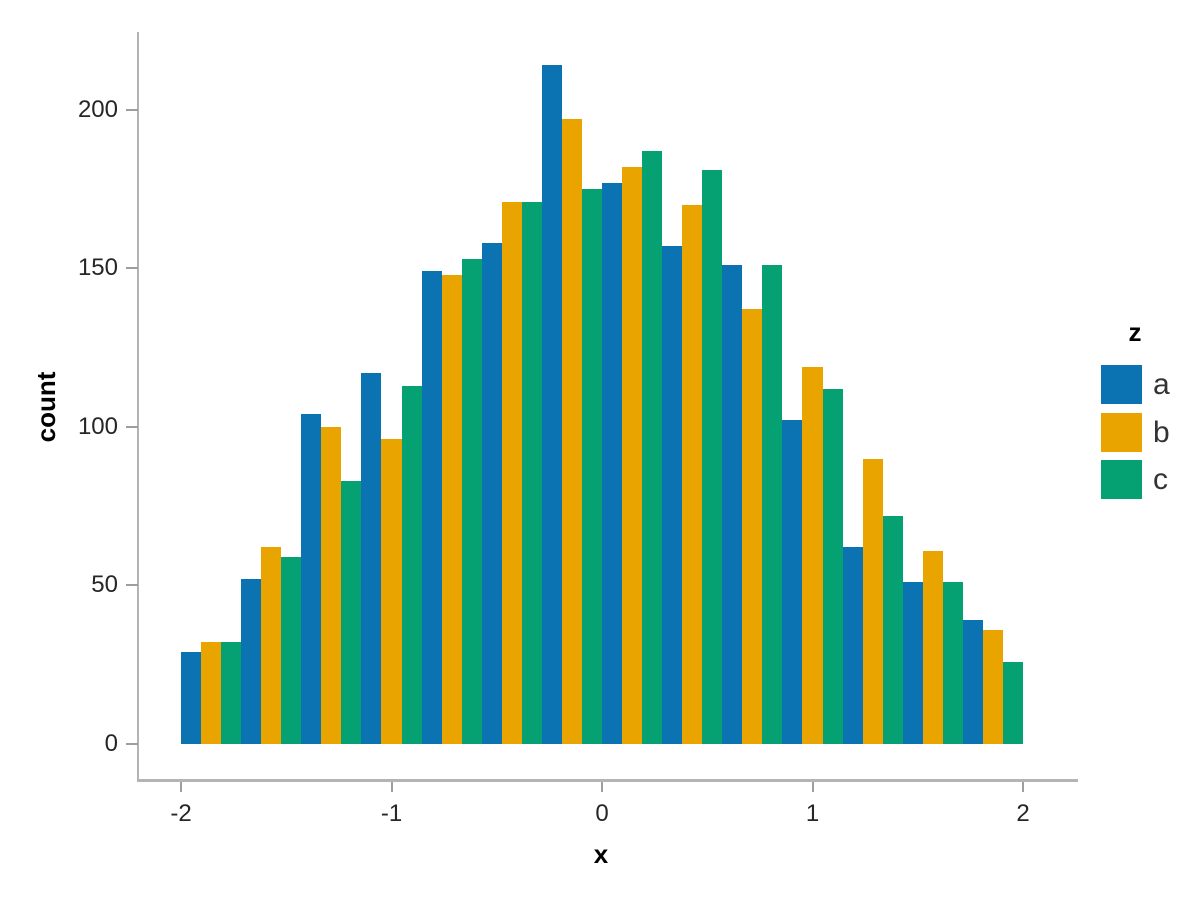  I want to click on y-tick-label: 200, so click(97, 109).